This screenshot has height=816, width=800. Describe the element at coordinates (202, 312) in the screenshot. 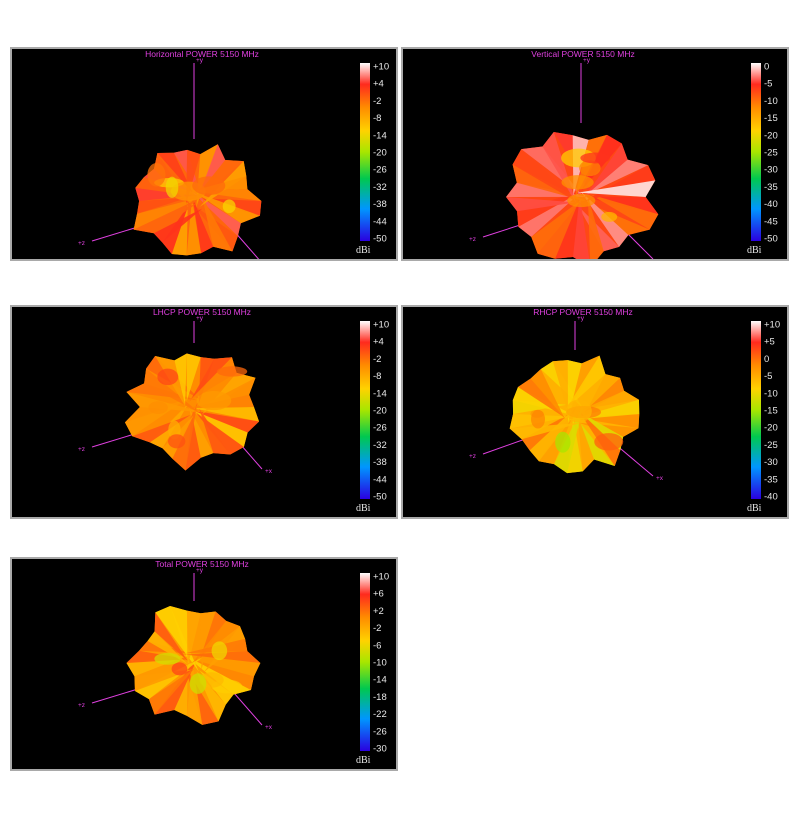

I see `panel-title: LHCP POWER 5150 MHz` at that location.